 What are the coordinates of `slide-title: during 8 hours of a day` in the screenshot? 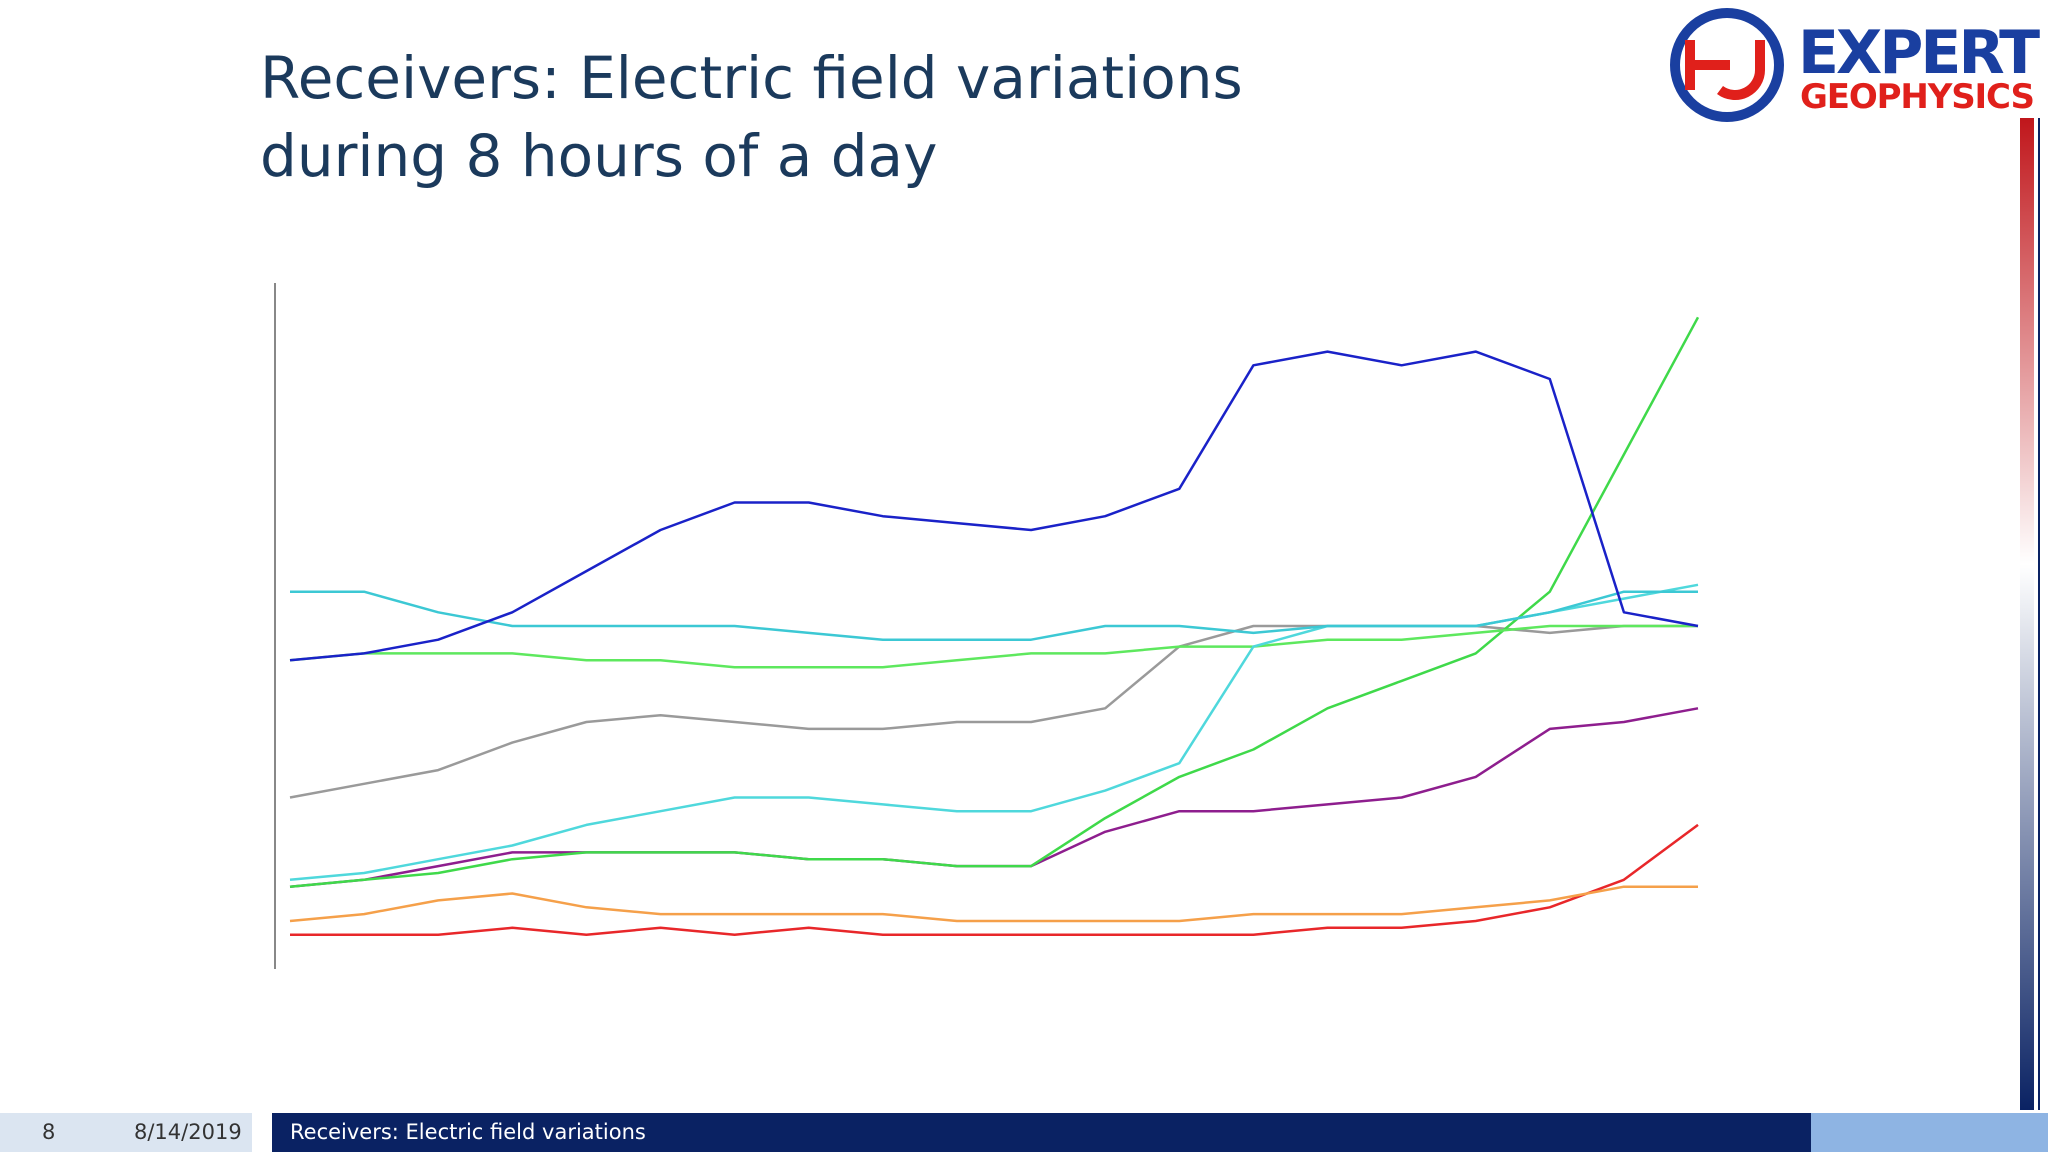 It's located at (598, 156).